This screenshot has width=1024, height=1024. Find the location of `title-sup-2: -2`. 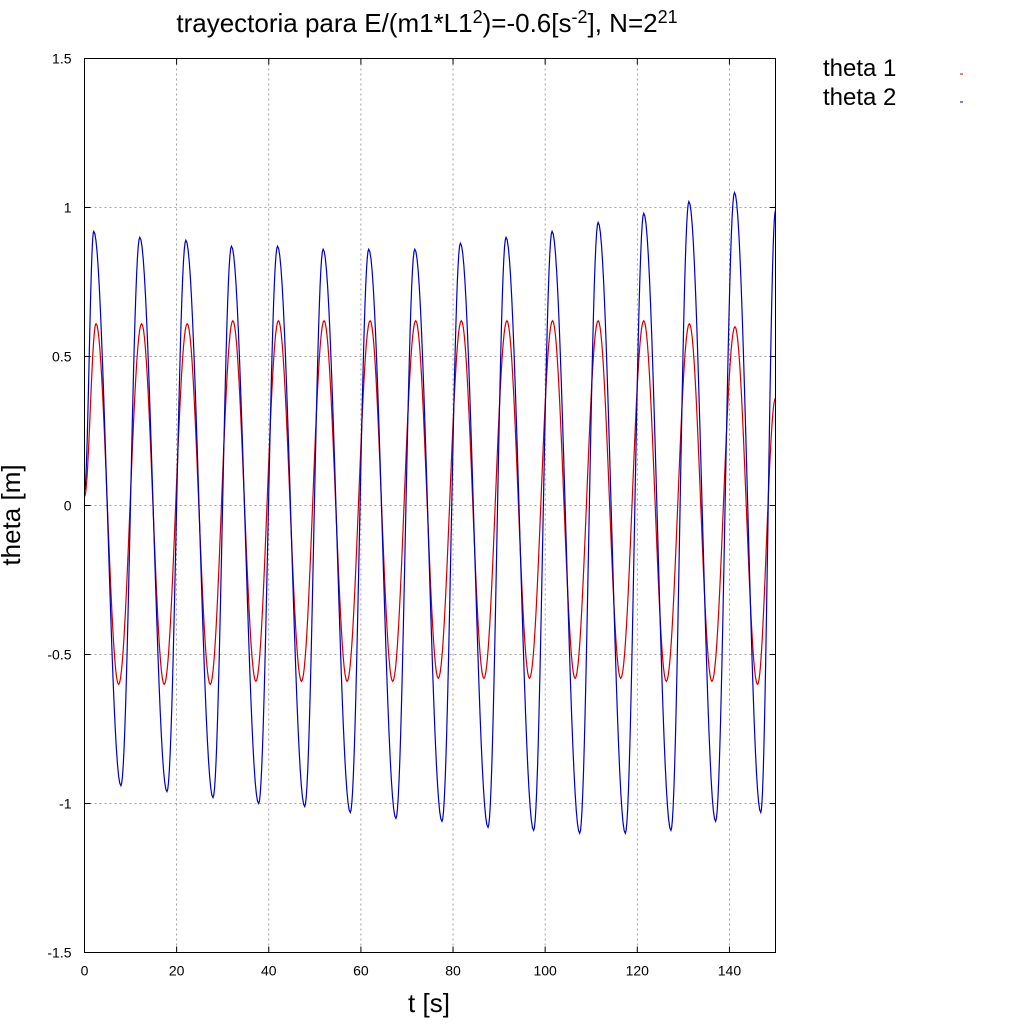

title-sup-2: -2 is located at coordinates (580, 17).